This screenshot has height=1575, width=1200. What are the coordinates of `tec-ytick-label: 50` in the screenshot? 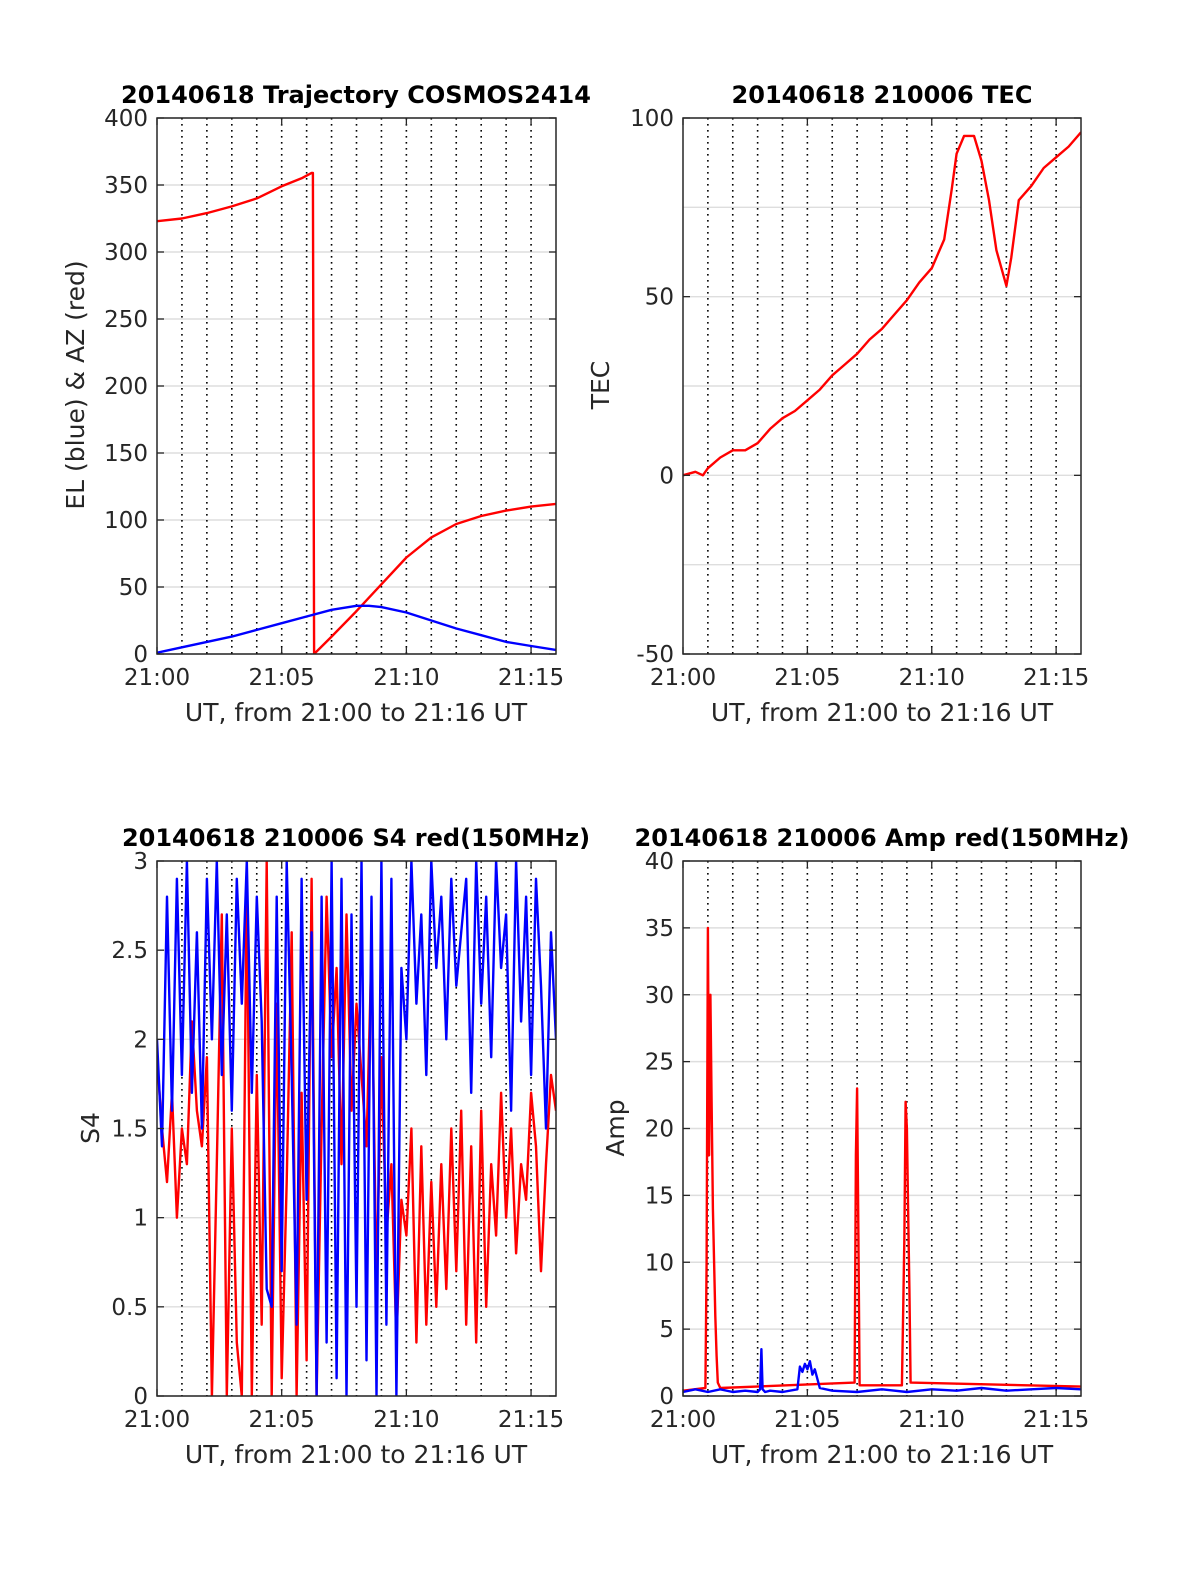 It's located at (659, 298).